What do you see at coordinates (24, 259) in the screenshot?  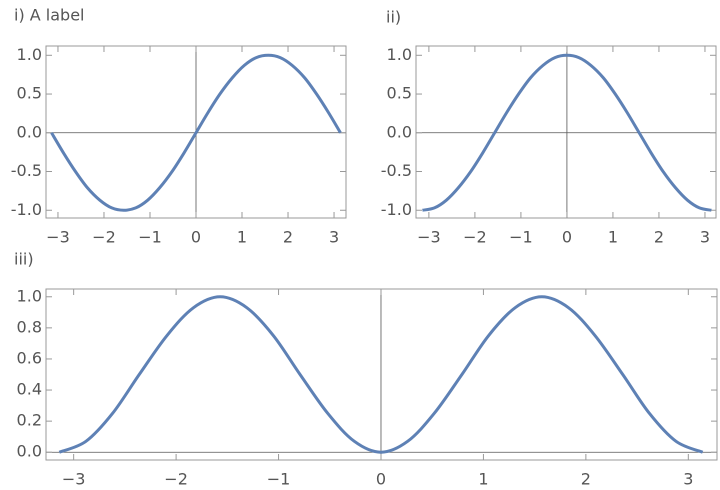 I see `panel-title: iii)` at bounding box center [24, 259].